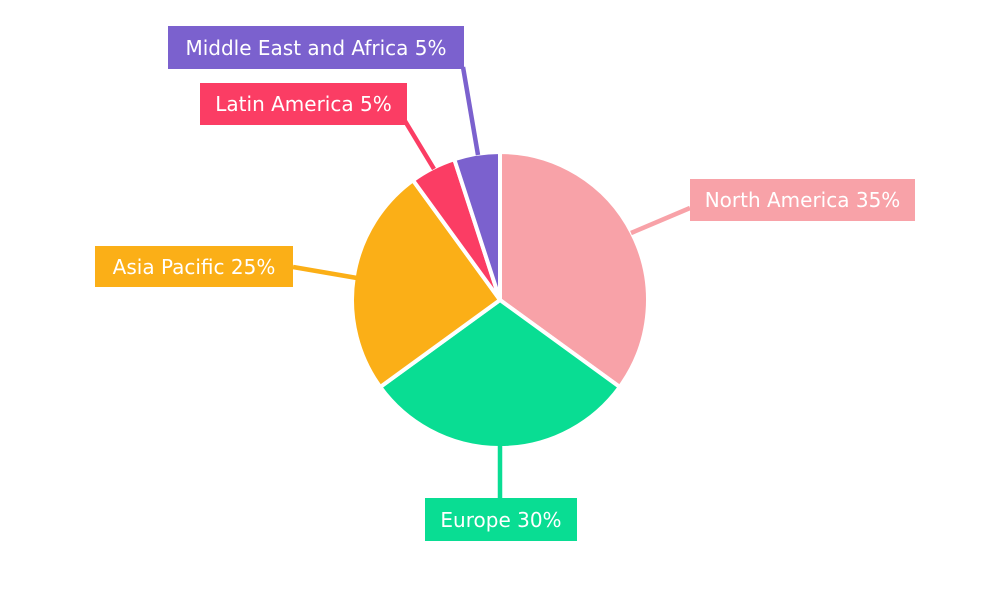  I want to click on leader-line-latin-america, so click(419, 145).